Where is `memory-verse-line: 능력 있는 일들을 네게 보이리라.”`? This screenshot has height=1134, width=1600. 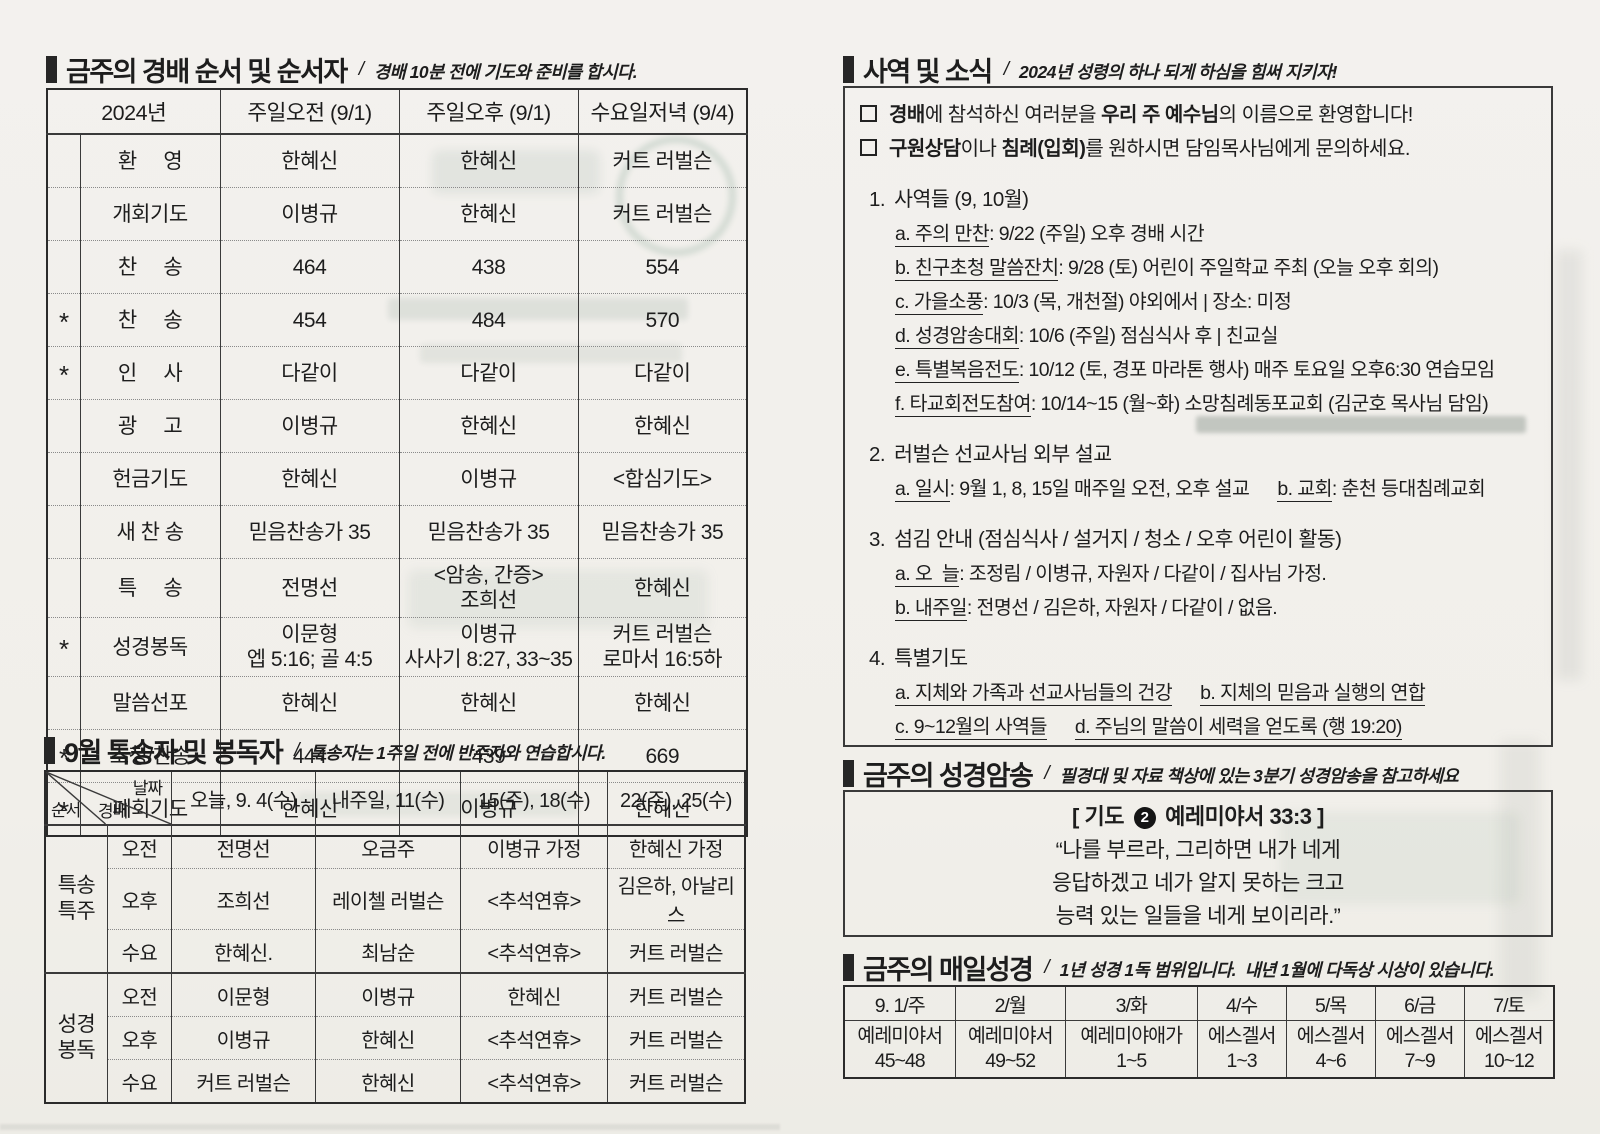 memory-verse-line: 능력 있는 일들을 네게 보이리라.” is located at coordinates (1198, 916).